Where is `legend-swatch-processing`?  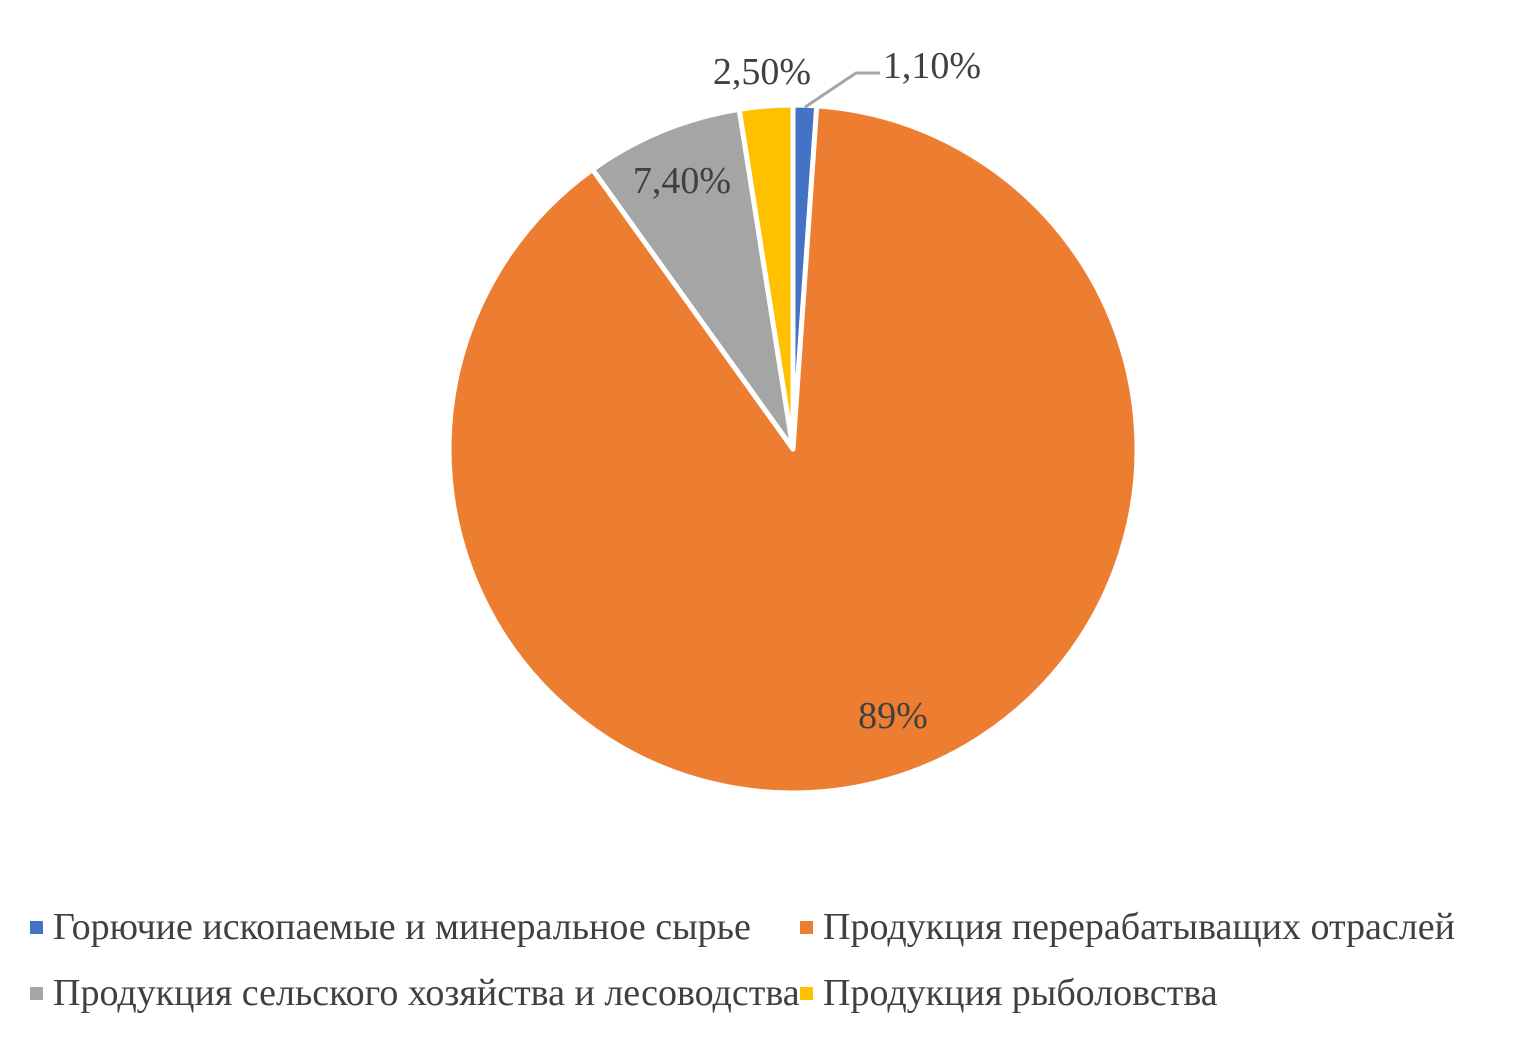
legend-swatch-processing is located at coordinates (806, 927).